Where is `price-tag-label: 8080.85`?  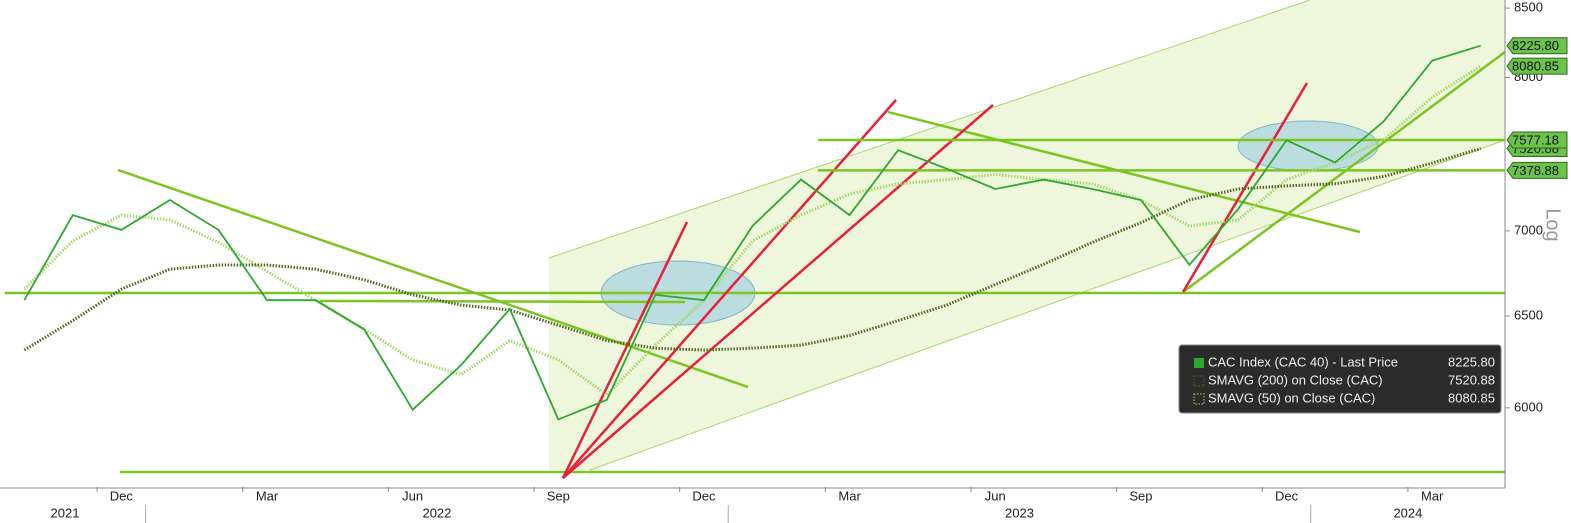 price-tag-label: 8080.85 is located at coordinates (1535, 66).